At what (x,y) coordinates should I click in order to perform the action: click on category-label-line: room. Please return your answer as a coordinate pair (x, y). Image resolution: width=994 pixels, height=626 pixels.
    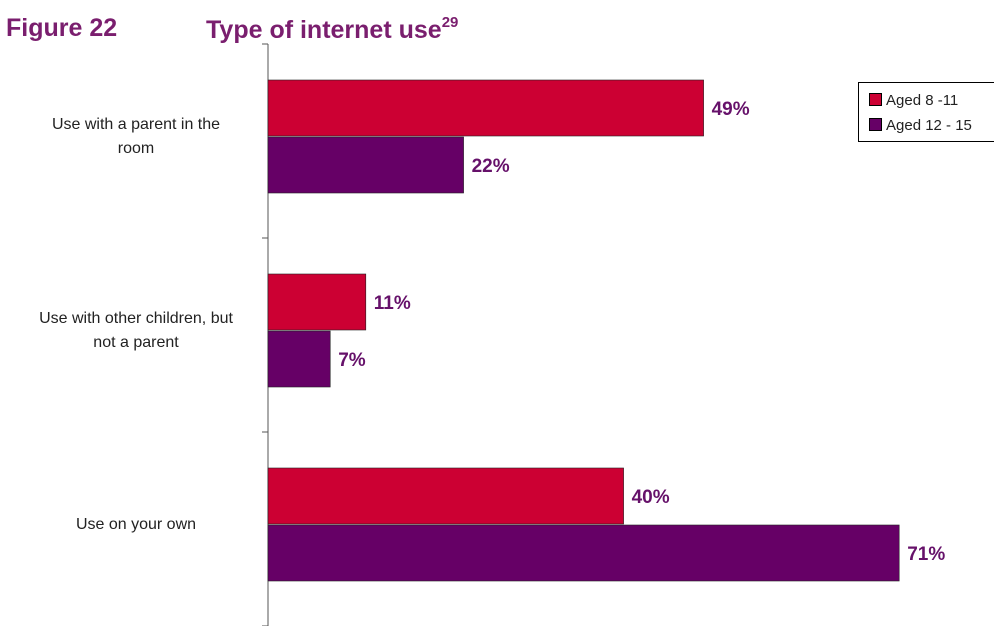
    Looking at the image, I should click on (136, 148).